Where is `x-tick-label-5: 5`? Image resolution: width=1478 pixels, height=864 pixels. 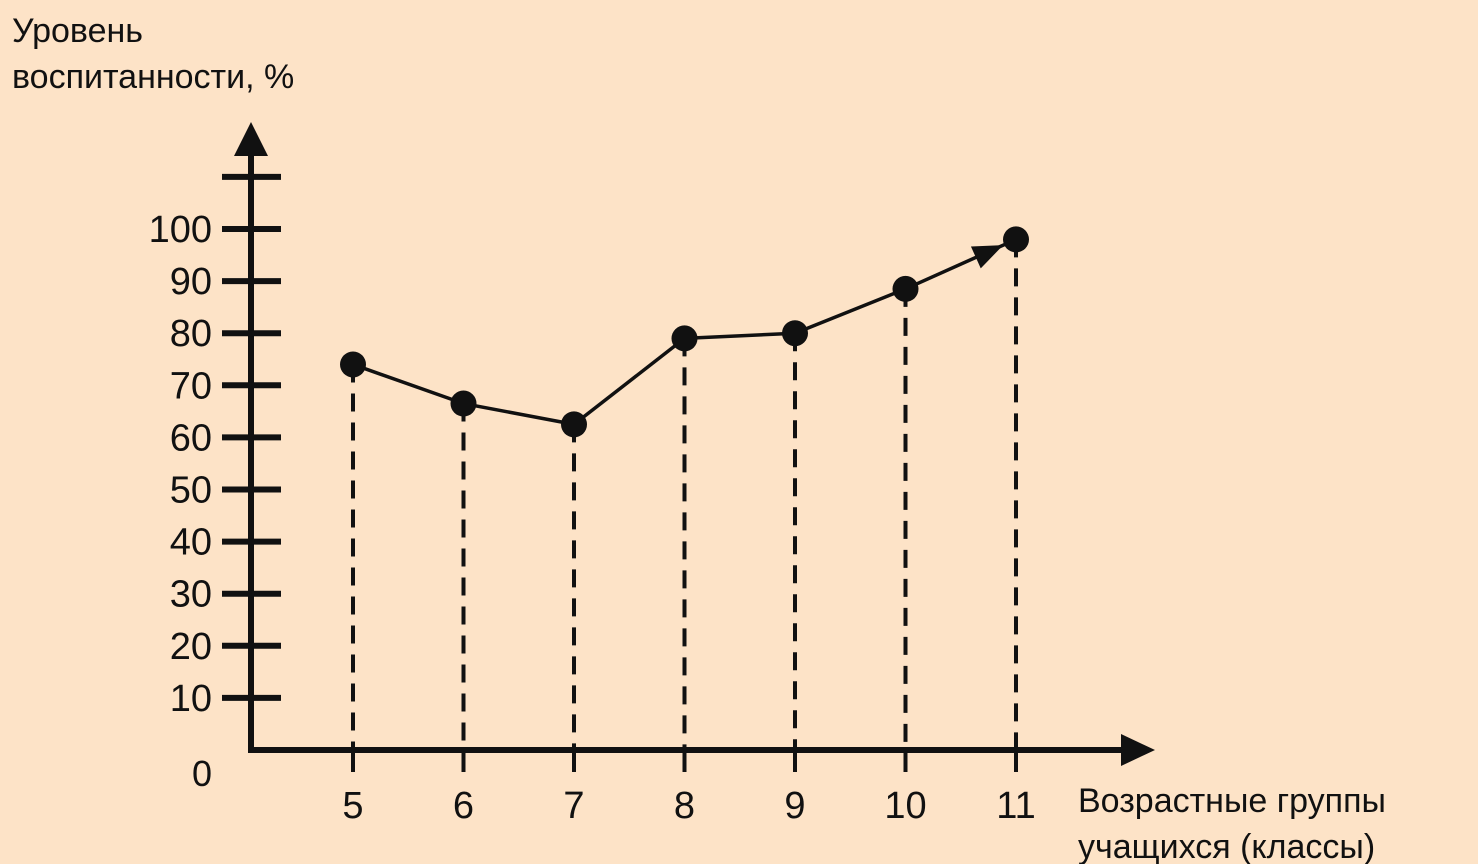 x-tick-label-5: 5 is located at coordinates (352, 806).